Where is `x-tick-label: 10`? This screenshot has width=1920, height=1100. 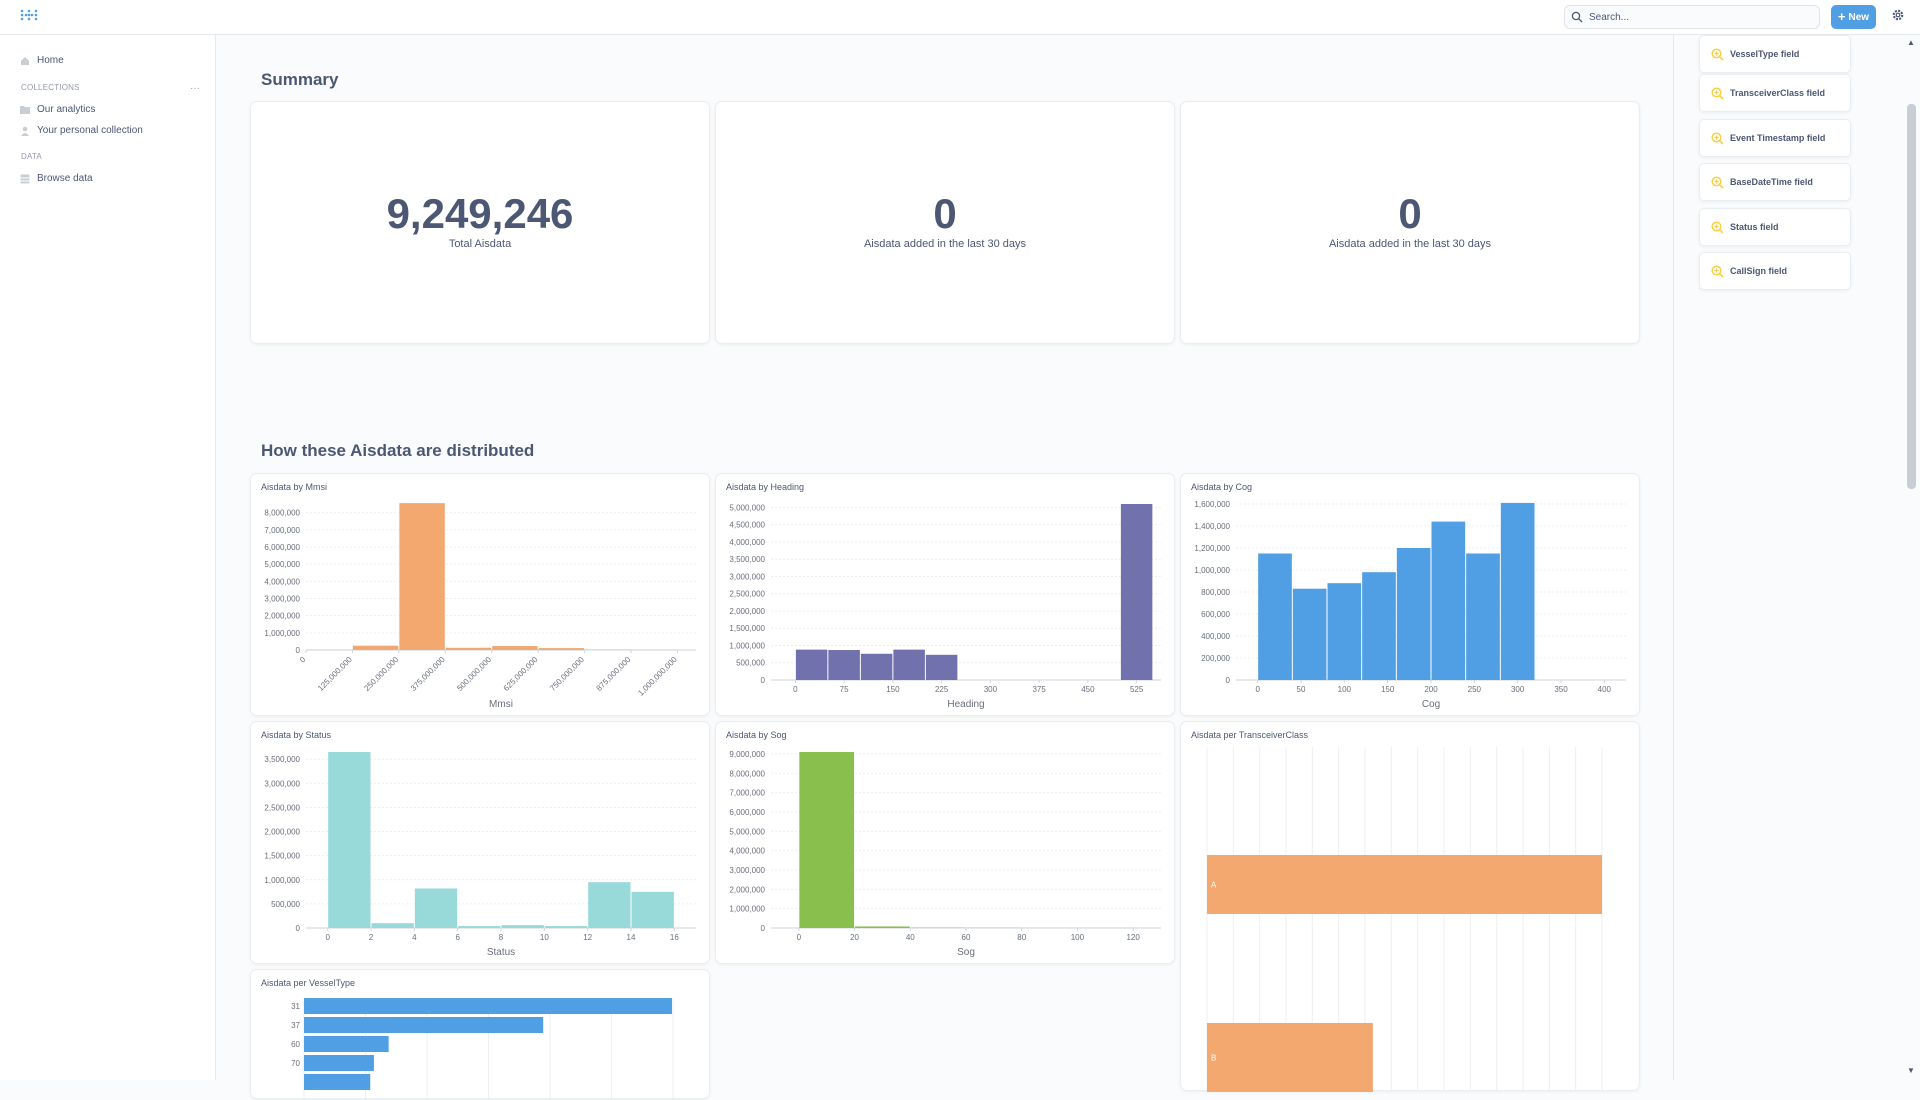 x-tick-label: 10 is located at coordinates (544, 937).